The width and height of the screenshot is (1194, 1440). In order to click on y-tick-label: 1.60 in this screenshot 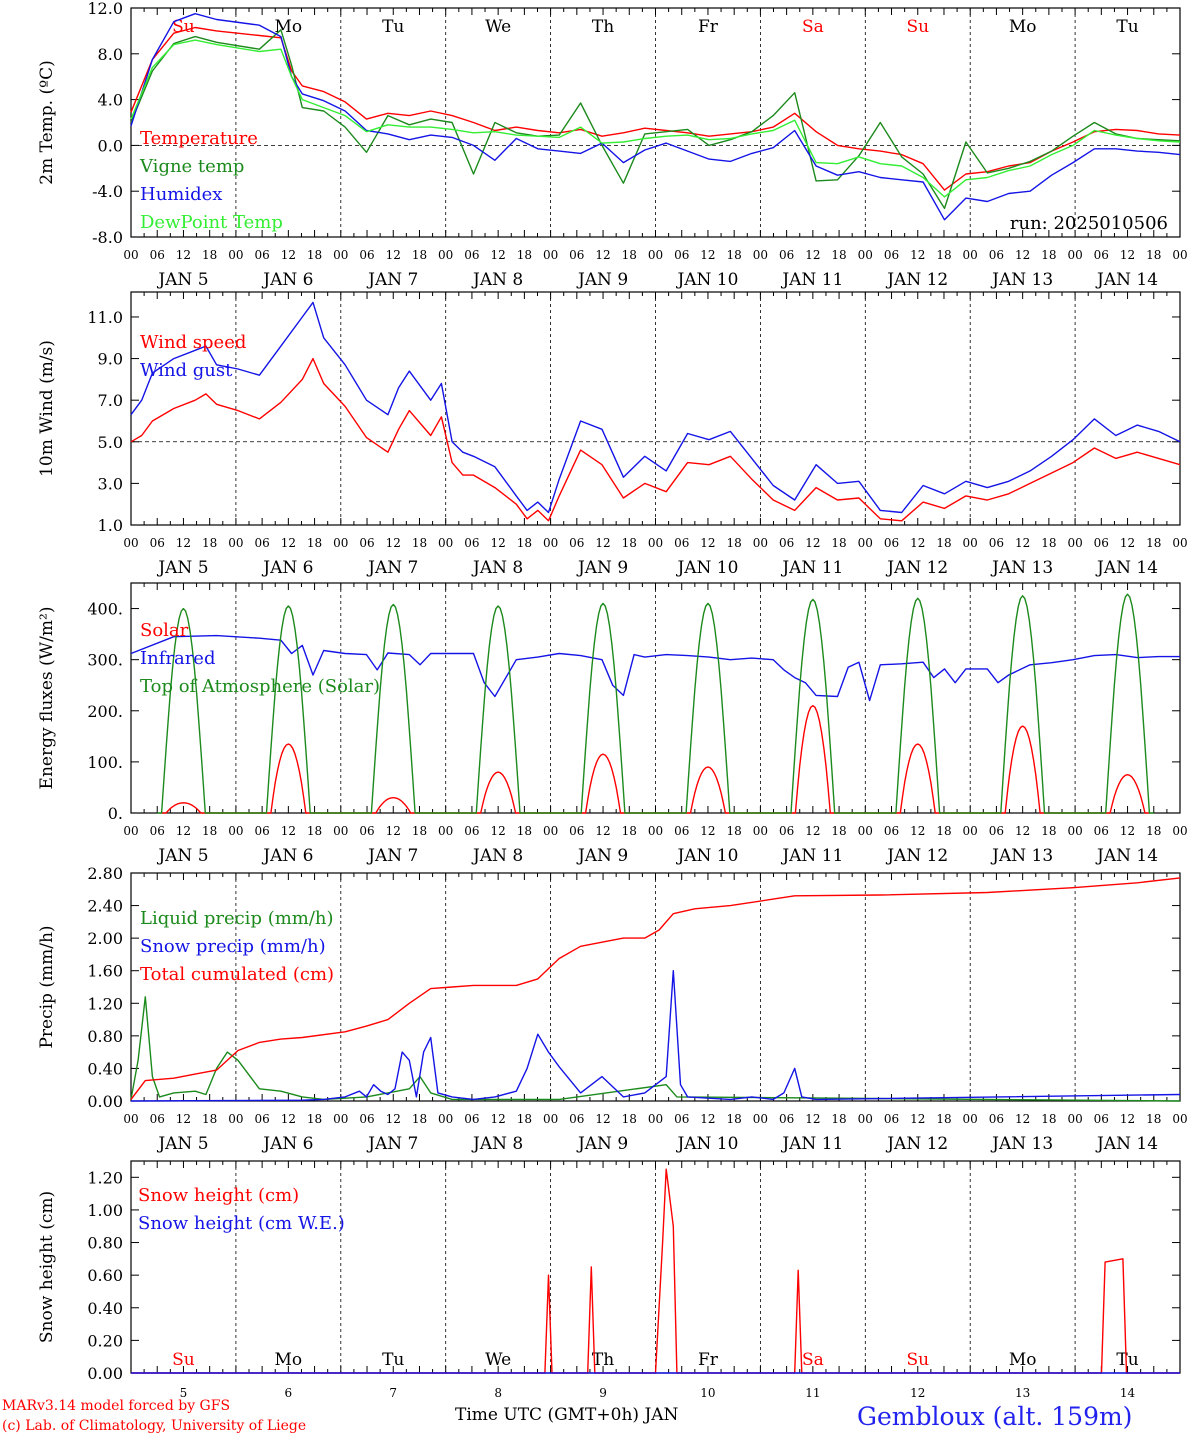, I will do `click(105, 971)`.